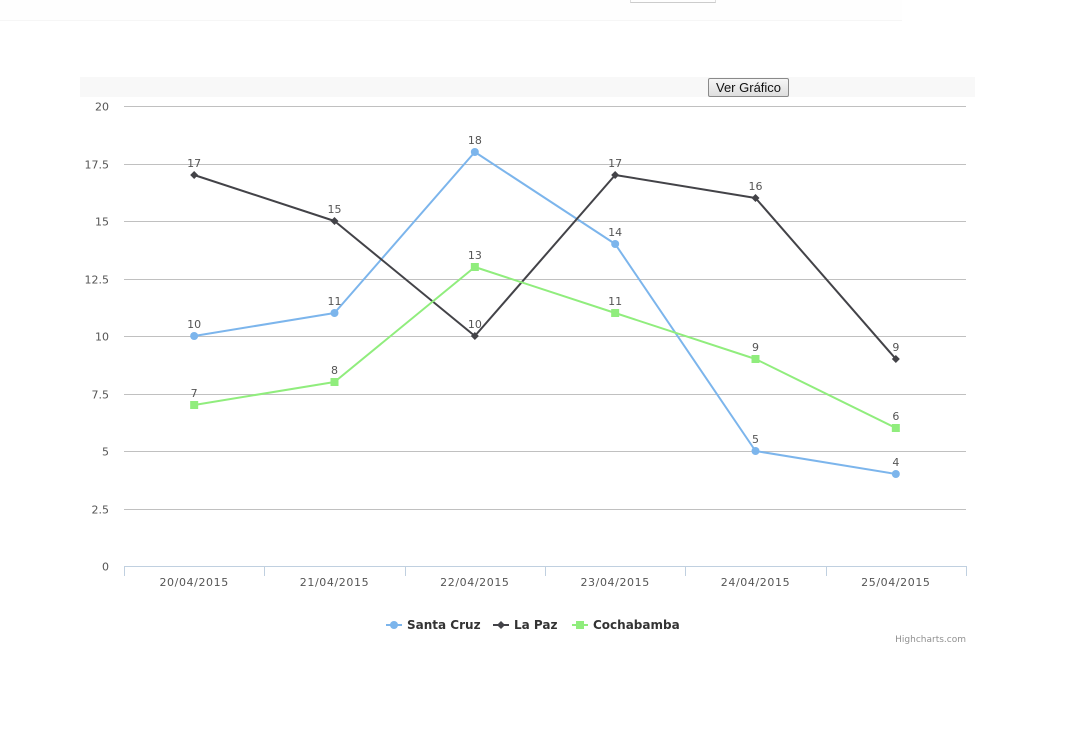 The width and height of the screenshot is (1073, 735). I want to click on y-tick-label: 12.5, so click(97, 280).